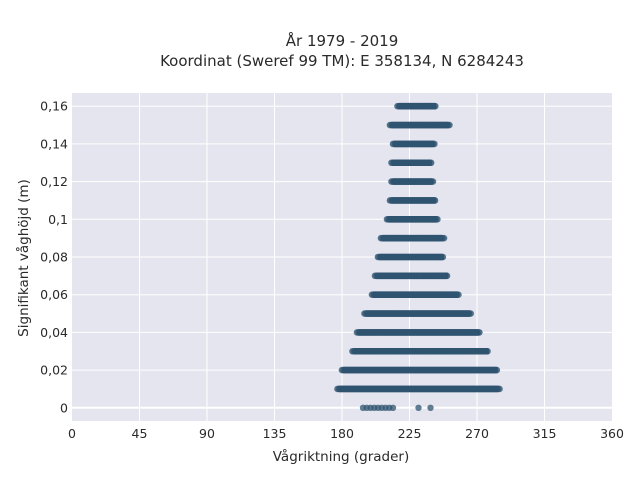  What do you see at coordinates (54, 332) in the screenshot?
I see `y-tick-label: 0,04` at bounding box center [54, 332].